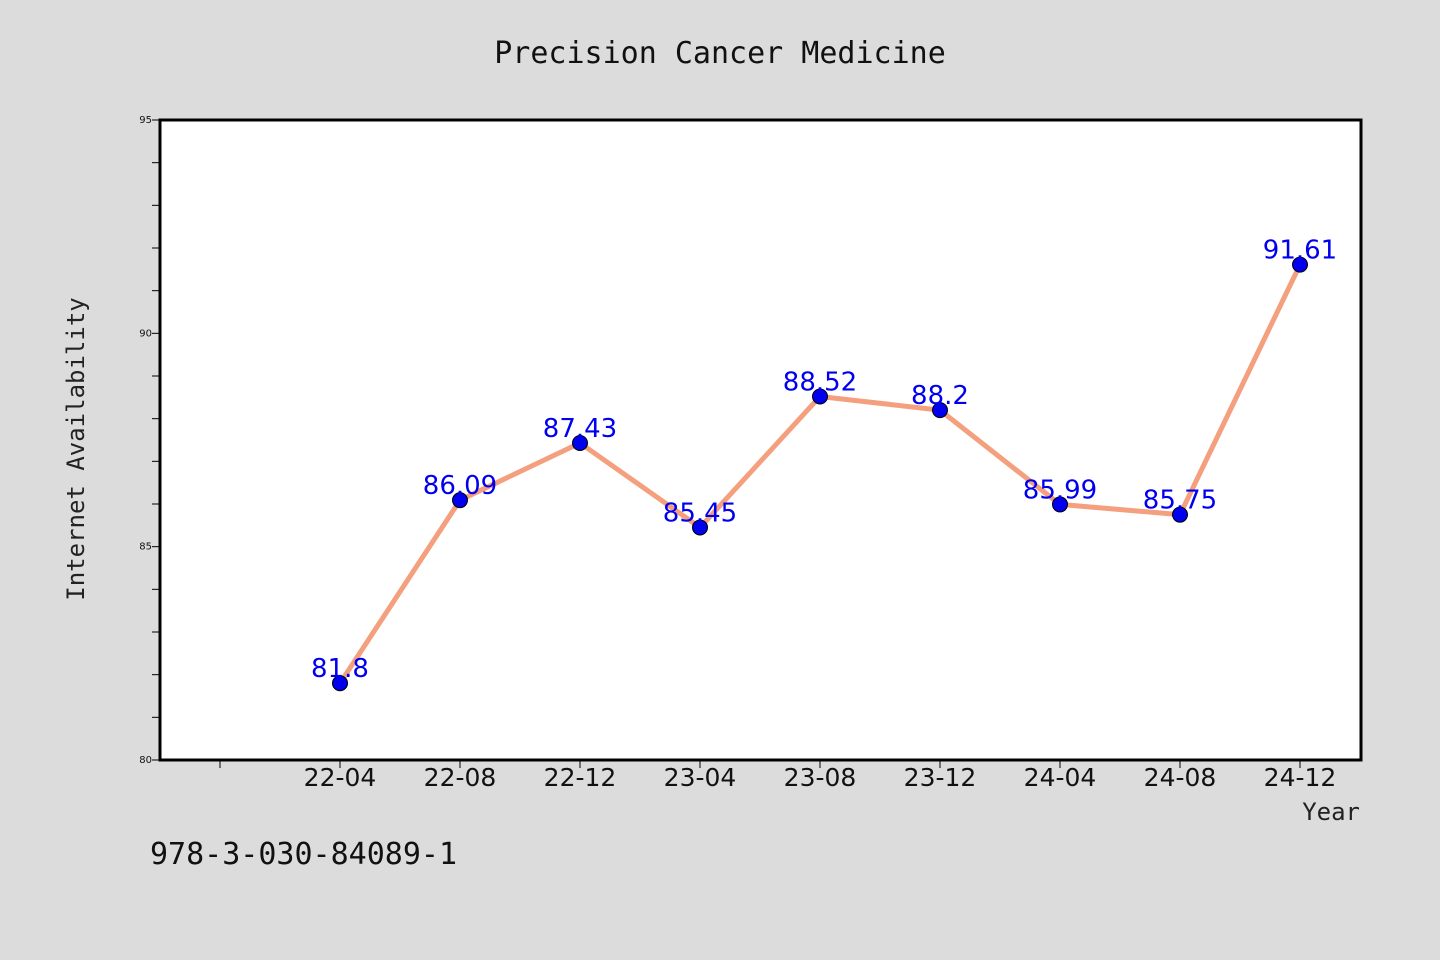 Image resolution: width=1440 pixels, height=960 pixels. What do you see at coordinates (1060, 490) in the screenshot?
I see `data-label: 85.99` at bounding box center [1060, 490].